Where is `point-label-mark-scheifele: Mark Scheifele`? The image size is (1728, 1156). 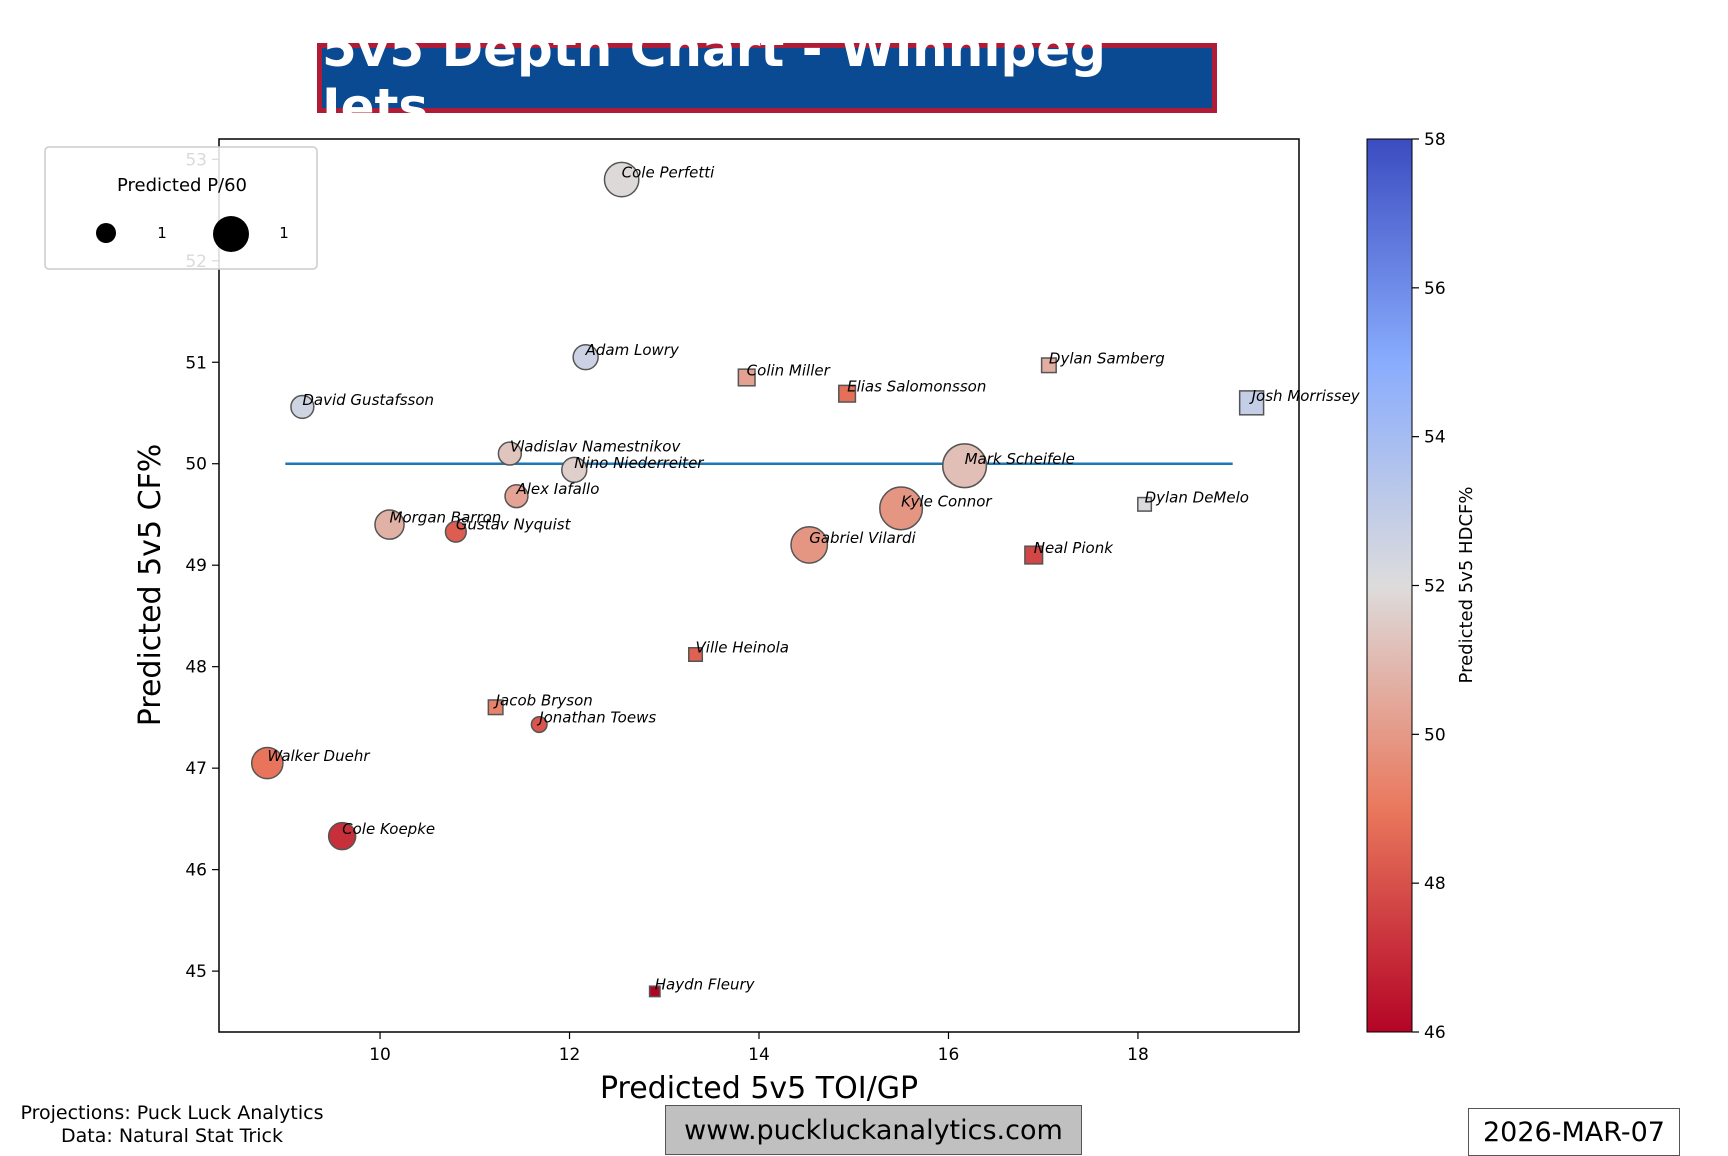
point-label-mark-scheifele: Mark Scheifele is located at coordinates (1020, 459).